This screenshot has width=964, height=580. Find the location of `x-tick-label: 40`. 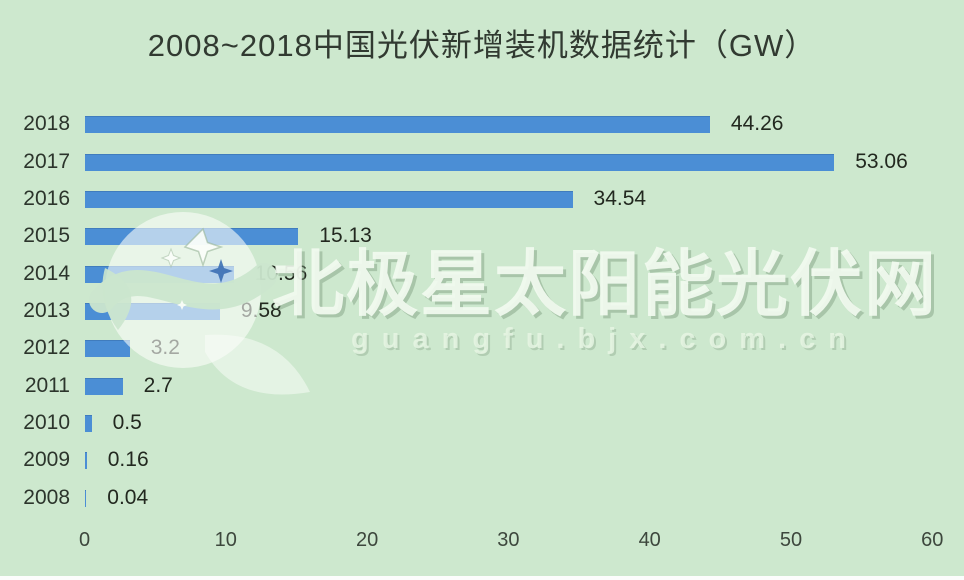

x-tick-label: 40 is located at coordinates (649, 540).